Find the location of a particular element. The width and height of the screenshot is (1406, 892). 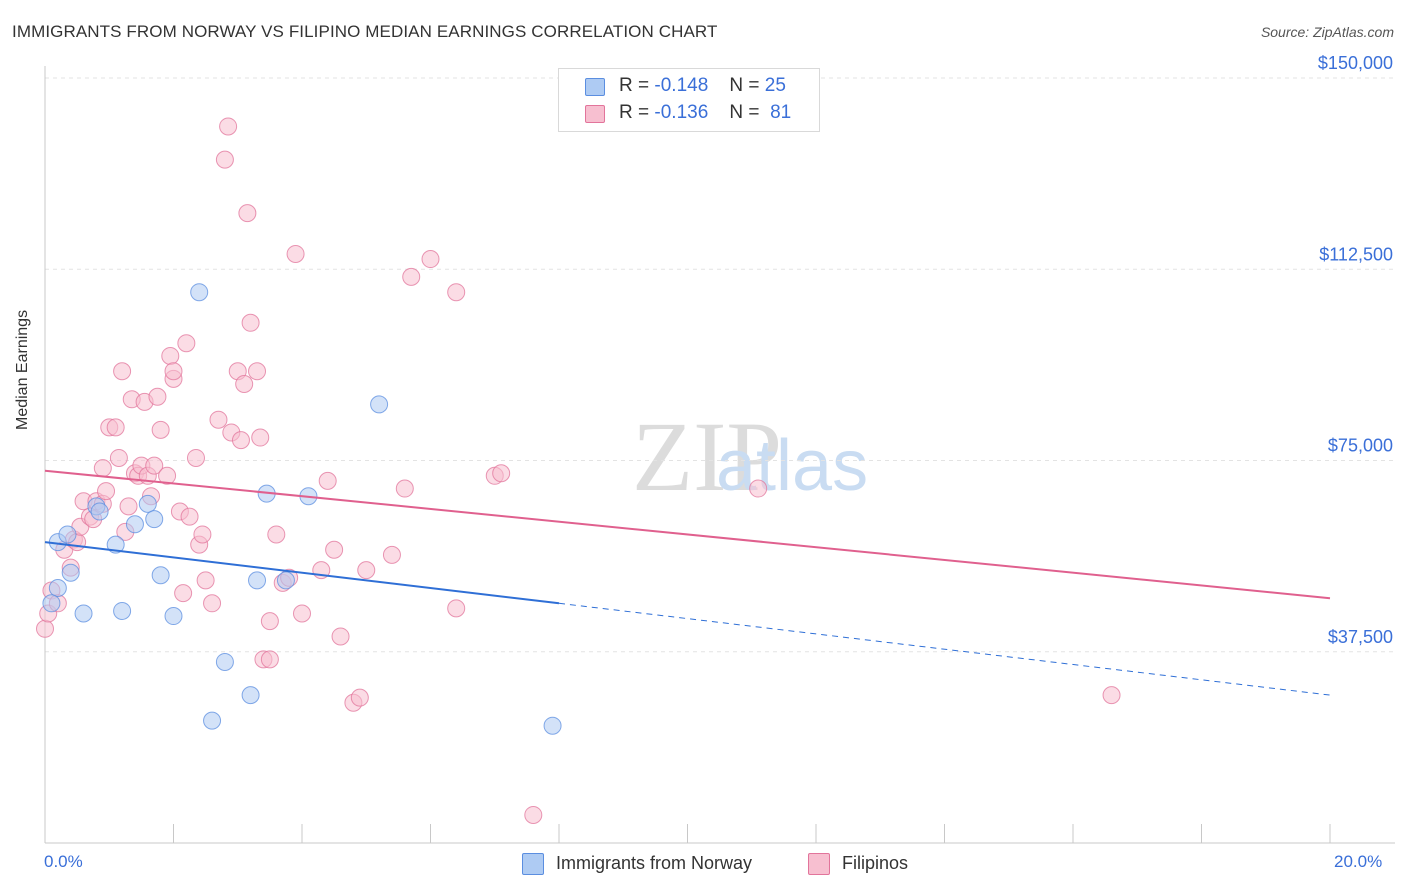

norway-legend-swatch is located at coordinates (533, 864).